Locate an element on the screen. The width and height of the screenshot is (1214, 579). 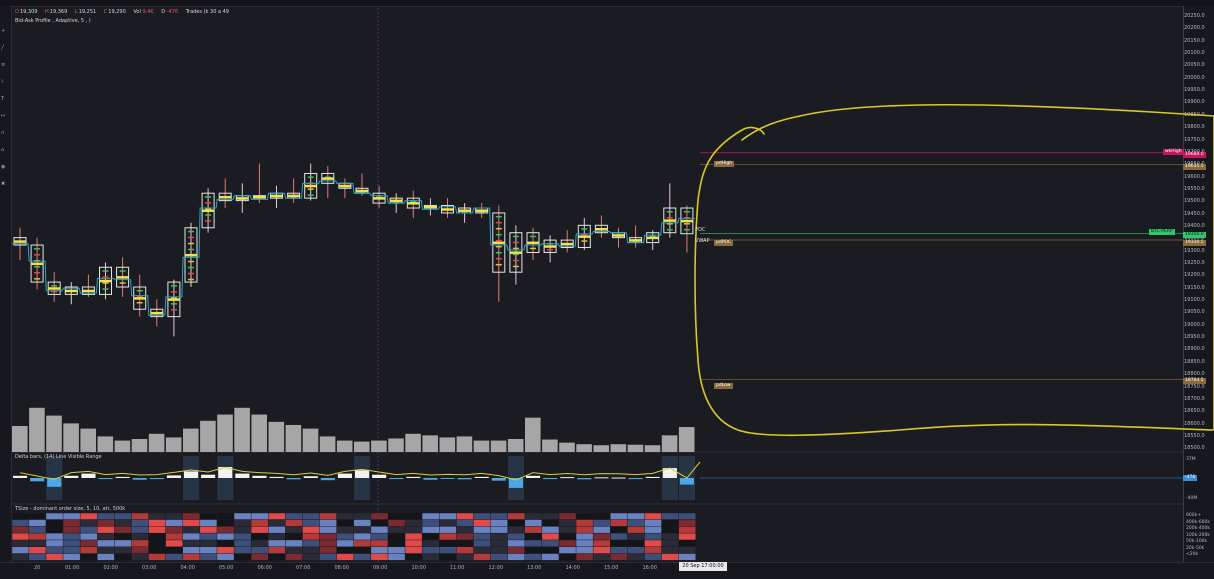
time-tick: 20 is located at coordinates (37, 568).